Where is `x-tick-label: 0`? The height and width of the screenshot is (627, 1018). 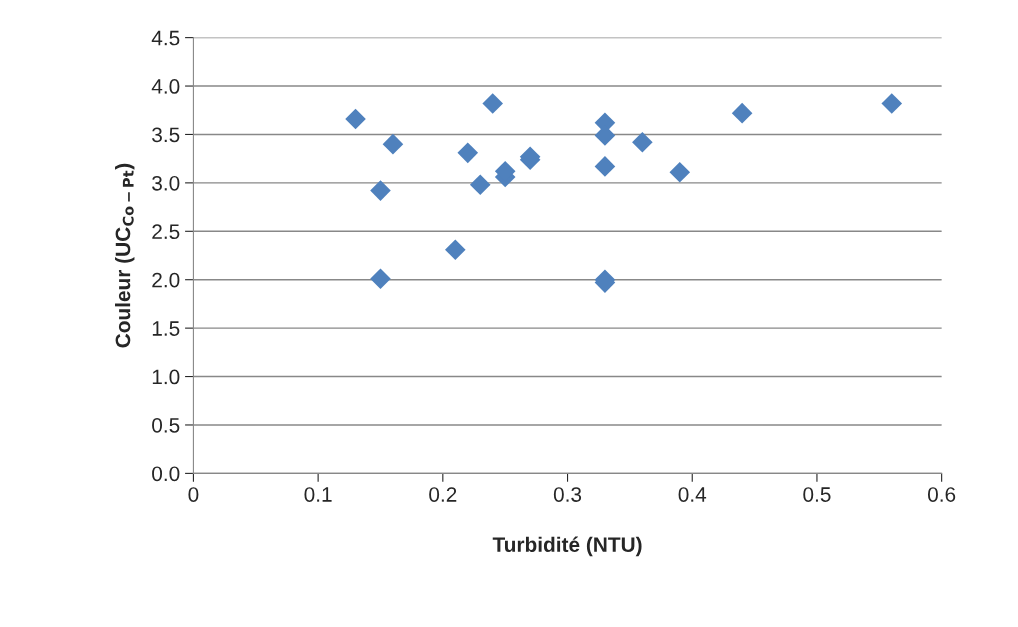 x-tick-label: 0 is located at coordinates (193, 494).